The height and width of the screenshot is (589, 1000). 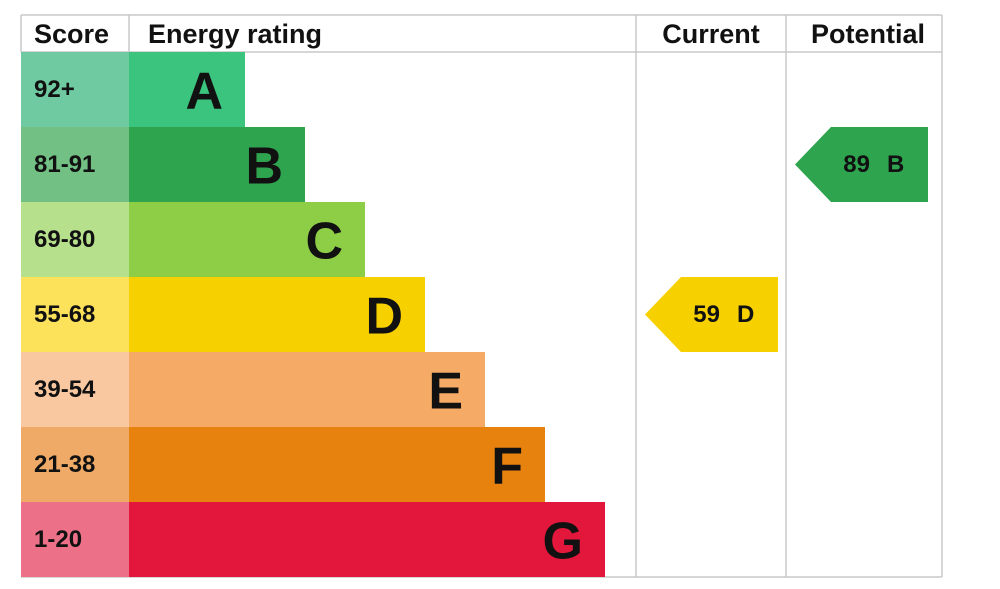 I want to click on score-band: 92+, so click(x=54, y=89).